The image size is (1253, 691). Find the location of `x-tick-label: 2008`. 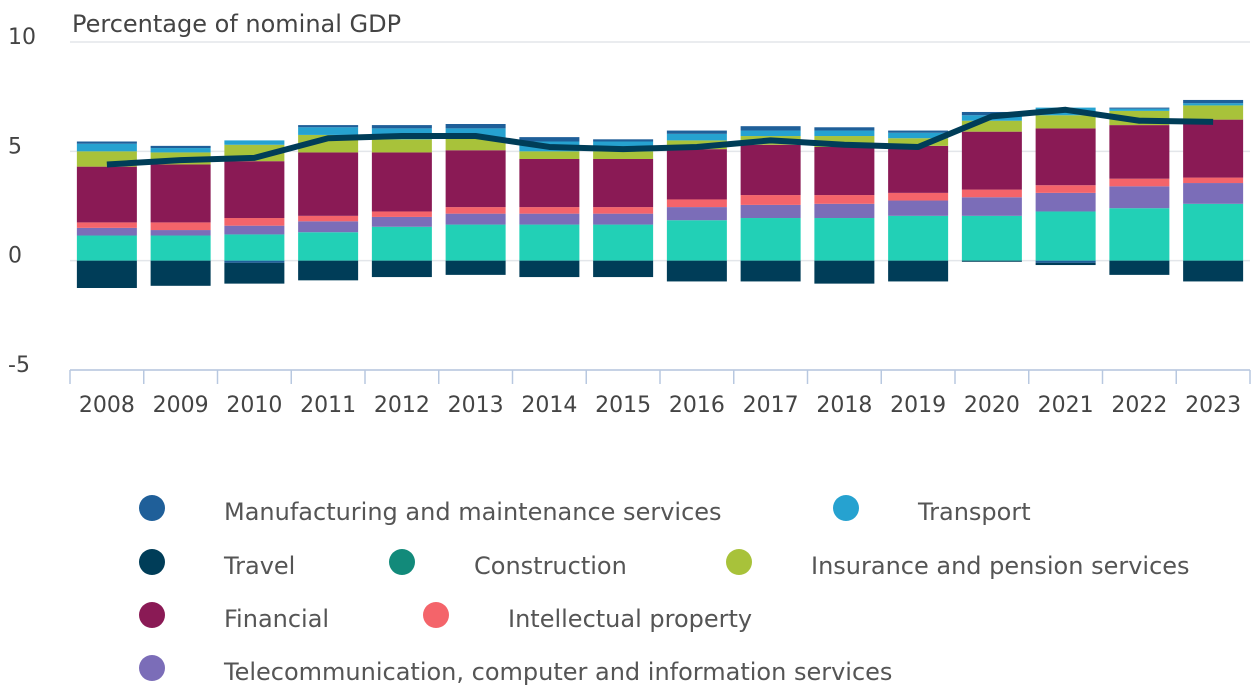

x-tick-label: 2008 is located at coordinates (107, 405).